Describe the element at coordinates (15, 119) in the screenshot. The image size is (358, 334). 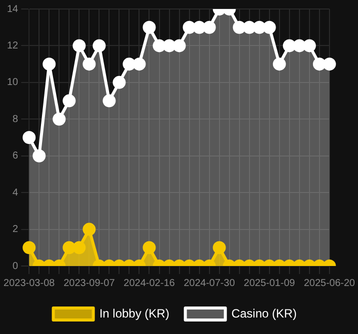
I see `y-tick-label: 8` at that location.